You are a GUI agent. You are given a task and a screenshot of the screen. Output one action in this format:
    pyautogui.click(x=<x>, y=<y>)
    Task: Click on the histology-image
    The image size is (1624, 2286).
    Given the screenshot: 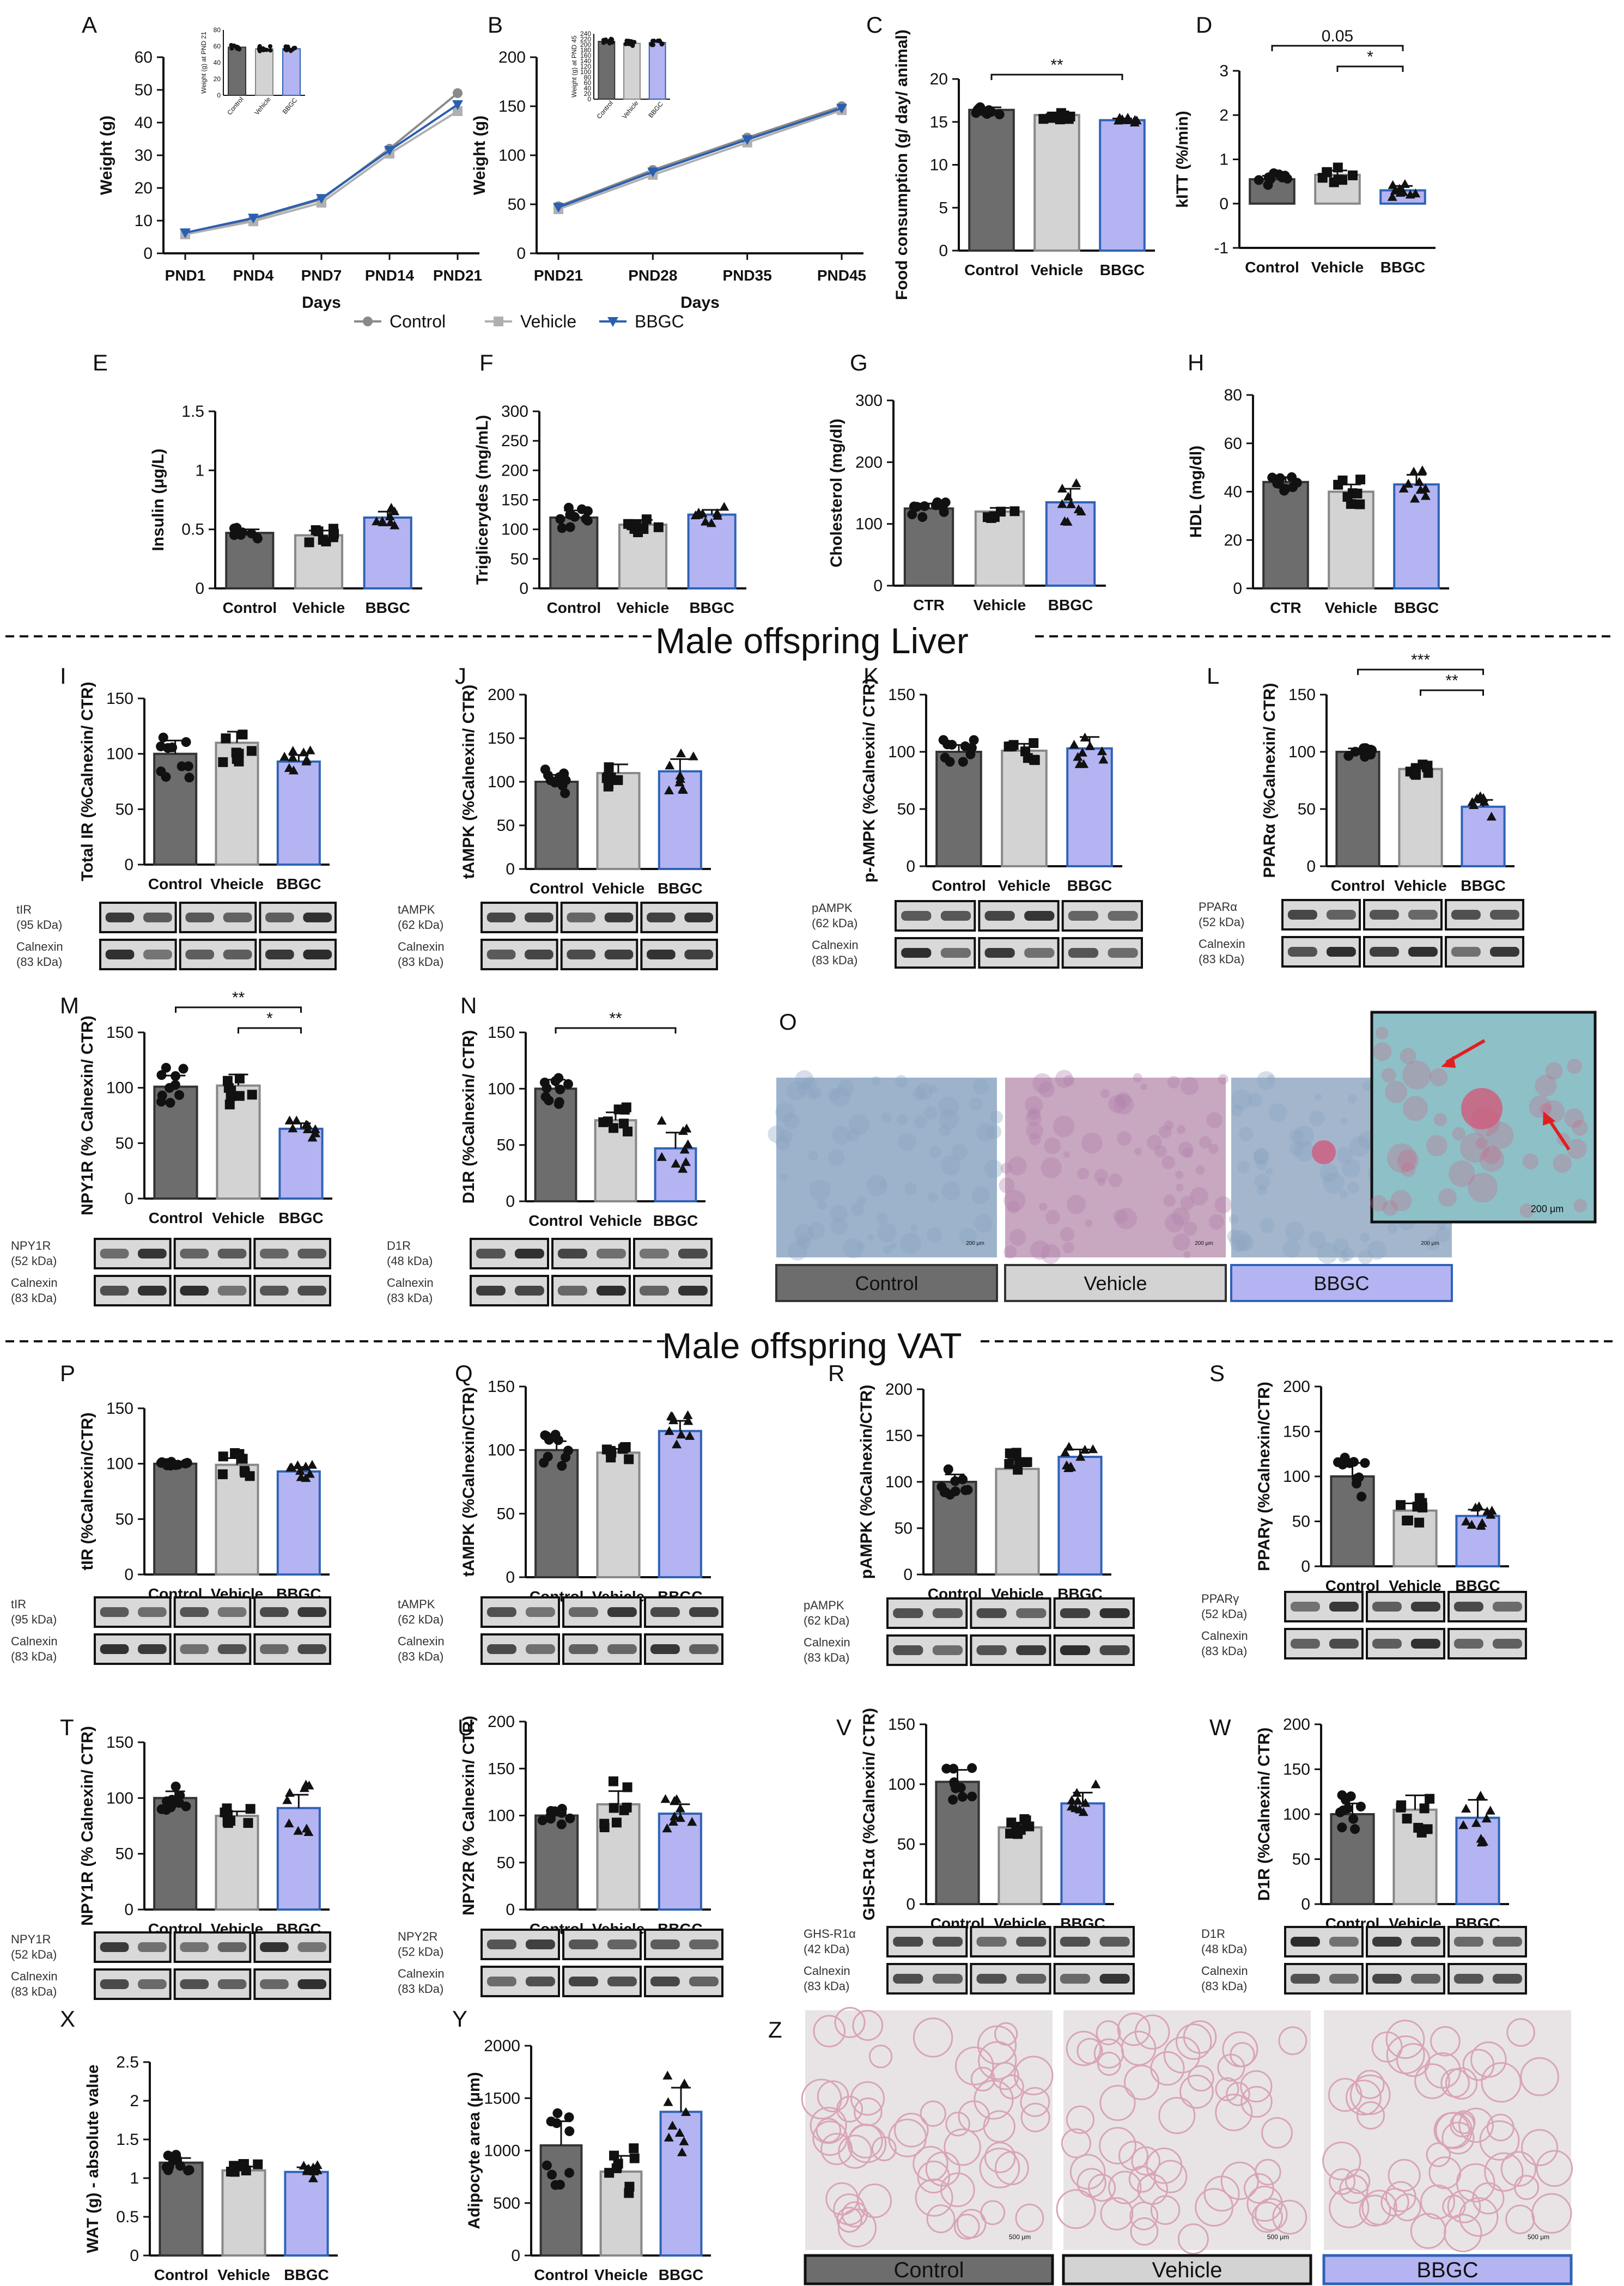 What is the action you would take?
    pyautogui.click(x=1115, y=1168)
    